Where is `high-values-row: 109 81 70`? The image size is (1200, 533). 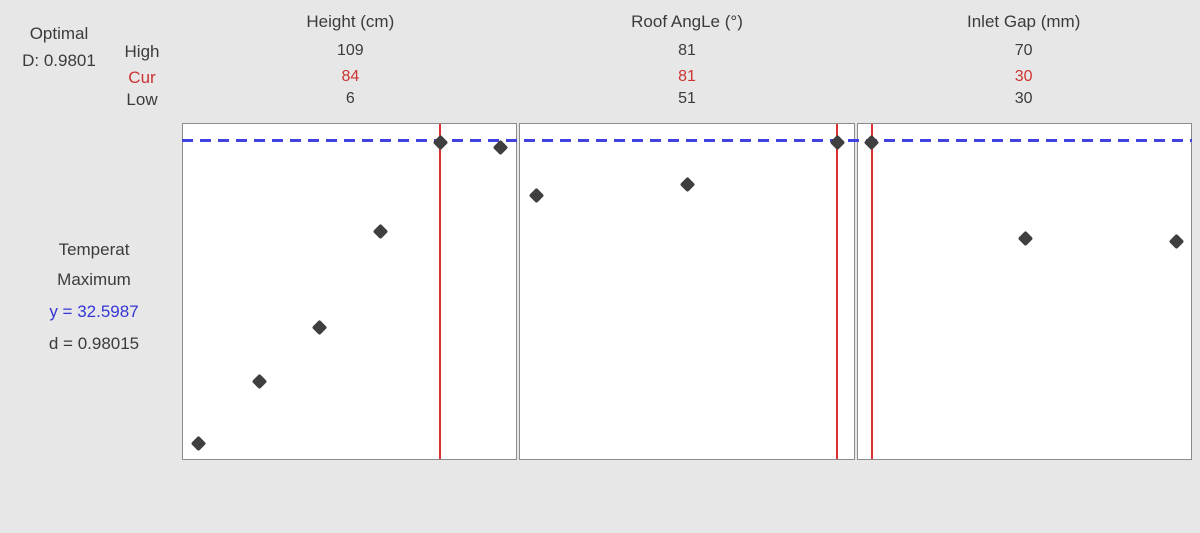
high-values-row: 109 81 70 is located at coordinates (687, 51).